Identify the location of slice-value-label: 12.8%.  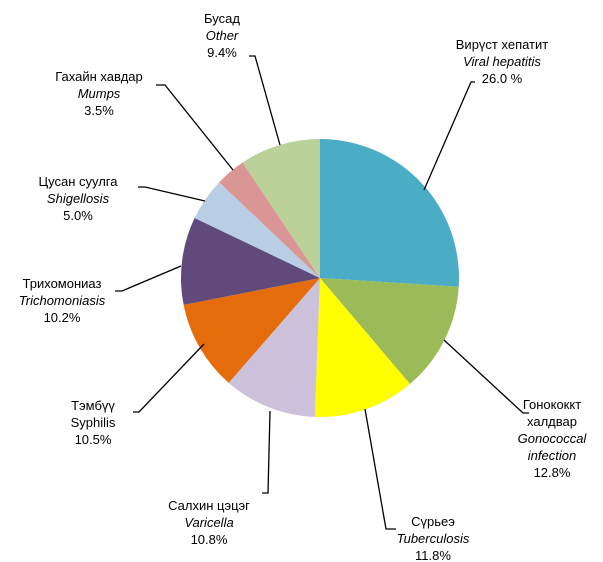
(552, 472).